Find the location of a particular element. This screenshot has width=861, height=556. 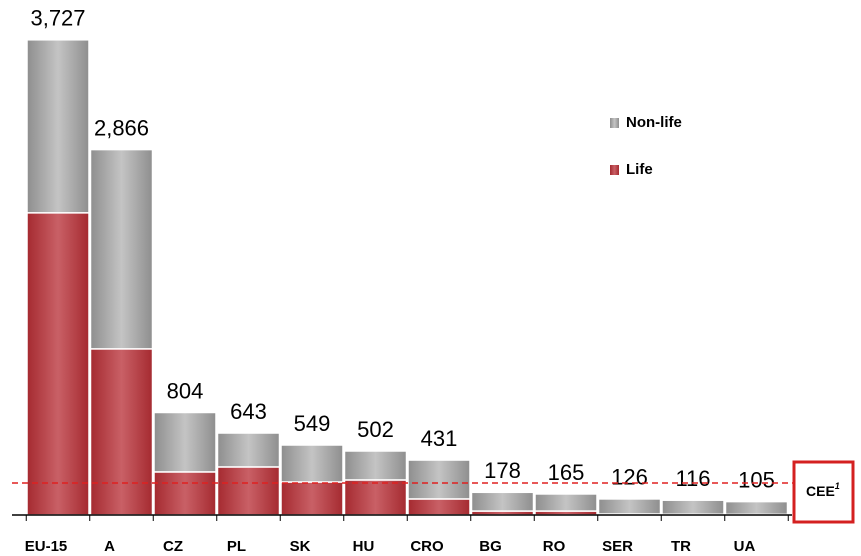

x-tick-label: A is located at coordinates (109, 546).